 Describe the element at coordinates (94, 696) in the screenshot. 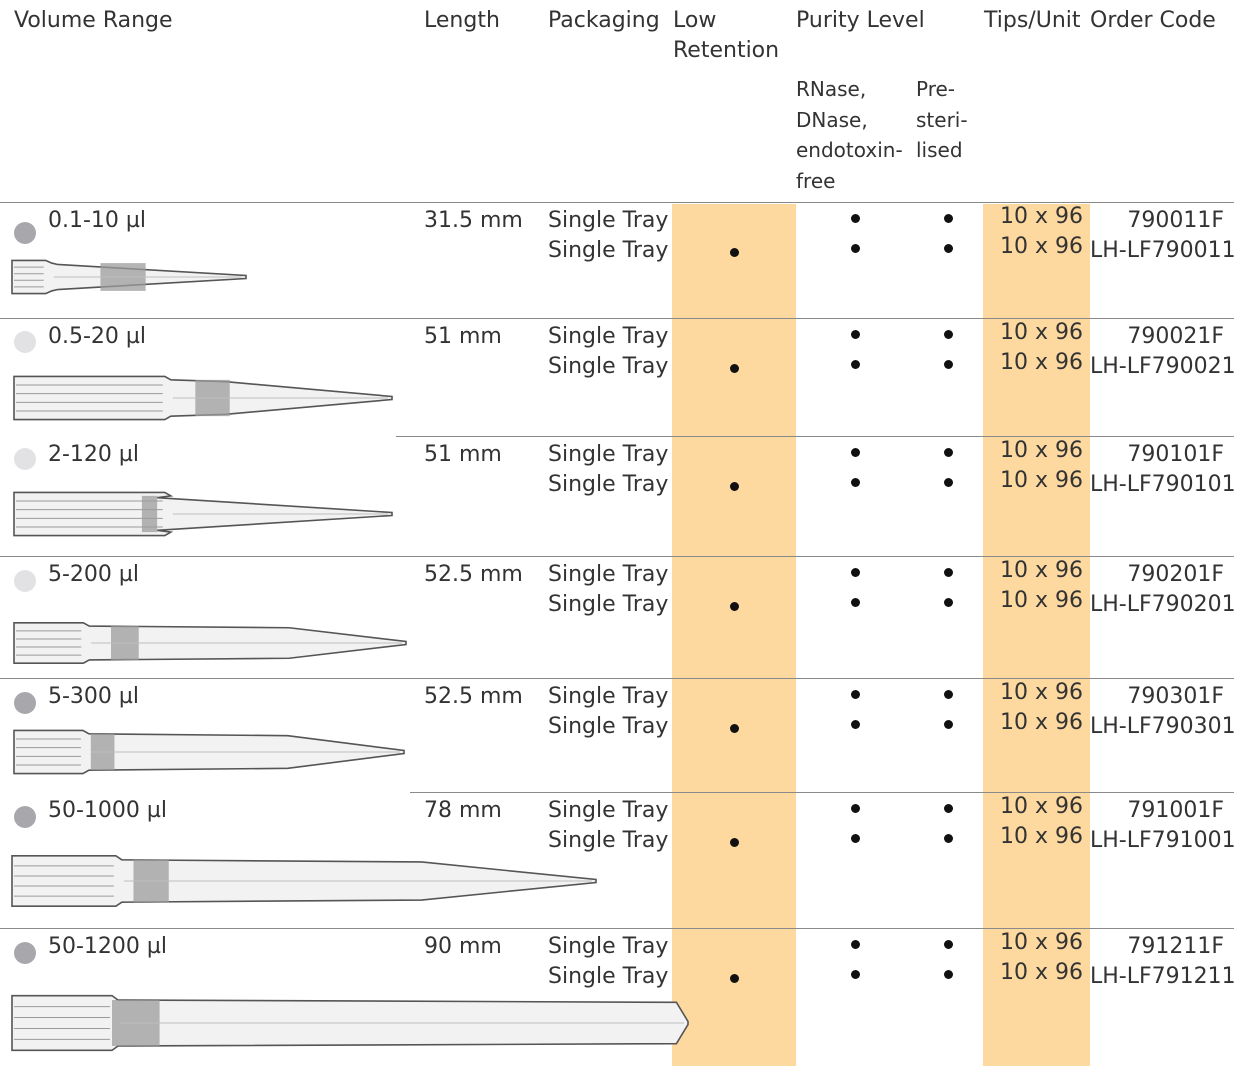

I see `volume-range: 5-300 µl` at that location.